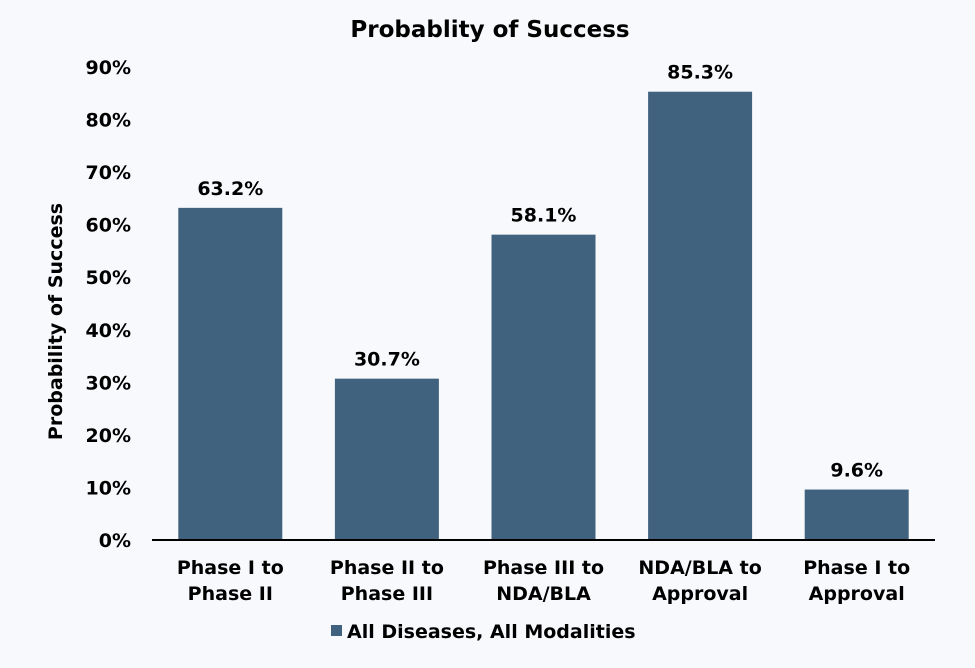 The image size is (975, 668). What do you see at coordinates (387, 568) in the screenshot?
I see `x-category-line: Phase II to` at bounding box center [387, 568].